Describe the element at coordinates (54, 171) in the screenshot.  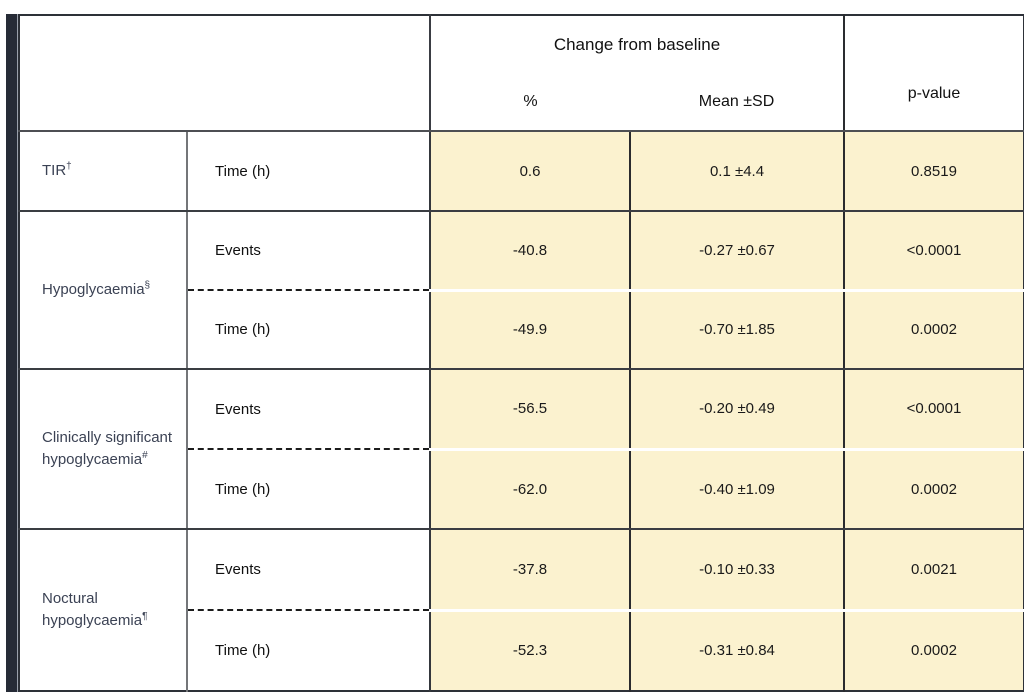
I see `category-text: TIR` at that location.